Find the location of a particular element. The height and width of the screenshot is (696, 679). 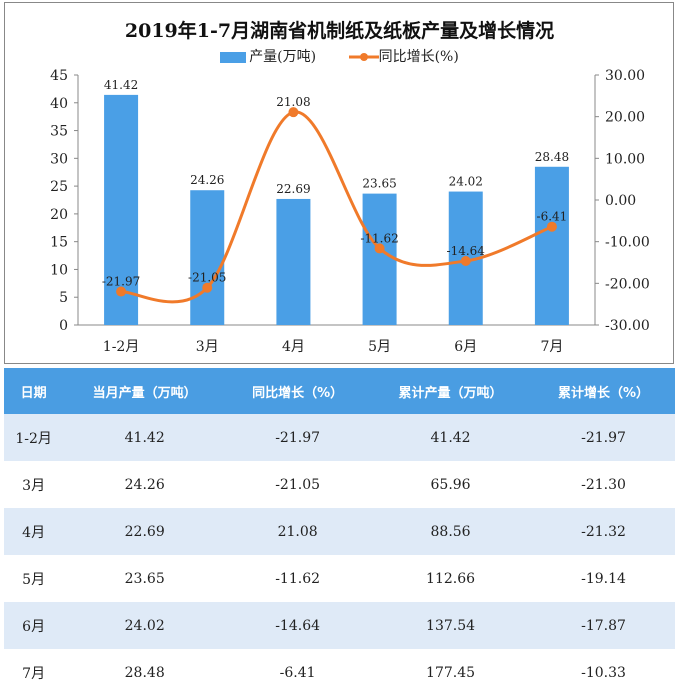

column-header: 同比增长（%） is located at coordinates (298, 391).